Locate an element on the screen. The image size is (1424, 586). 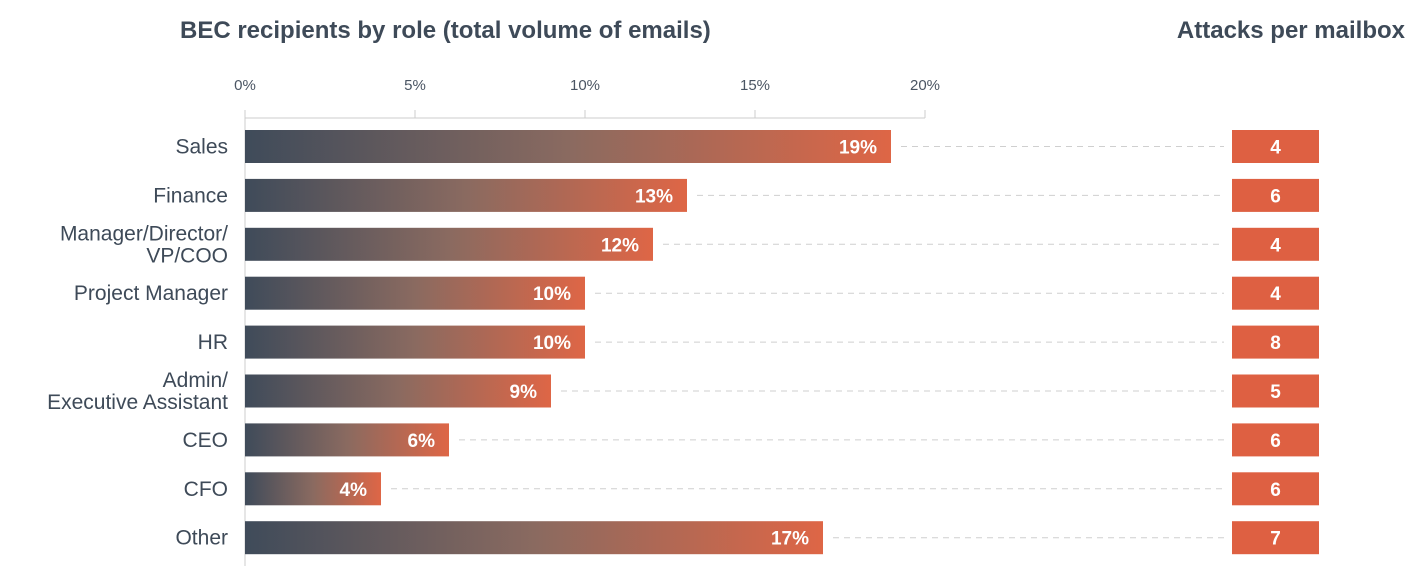
attacks-boxes: 4 6 4 4 8 5 6 6 7 is located at coordinates (1275, 342).